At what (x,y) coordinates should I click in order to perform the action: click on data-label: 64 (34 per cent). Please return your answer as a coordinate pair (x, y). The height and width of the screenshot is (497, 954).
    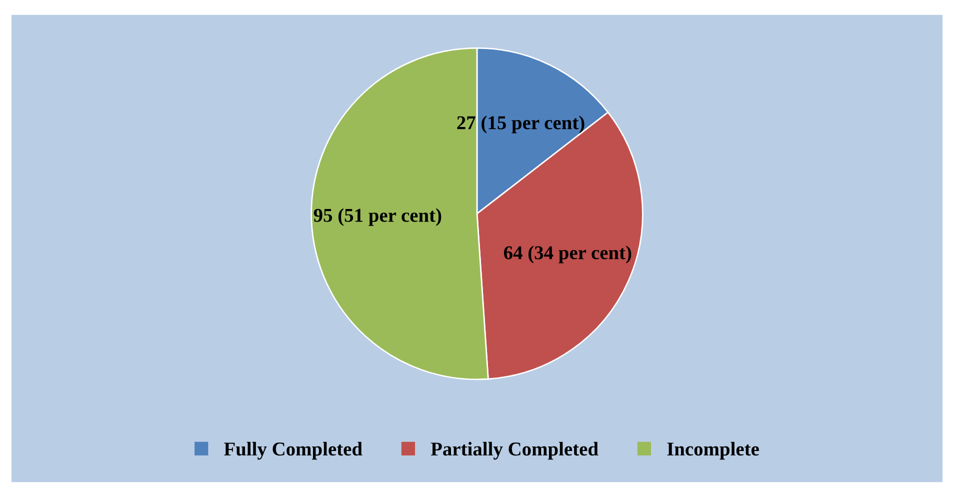
    Looking at the image, I should click on (568, 255).